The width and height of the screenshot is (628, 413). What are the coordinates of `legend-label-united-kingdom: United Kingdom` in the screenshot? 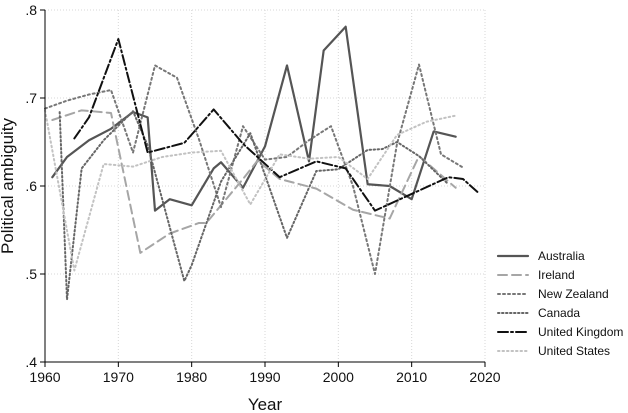 It's located at (580, 332).